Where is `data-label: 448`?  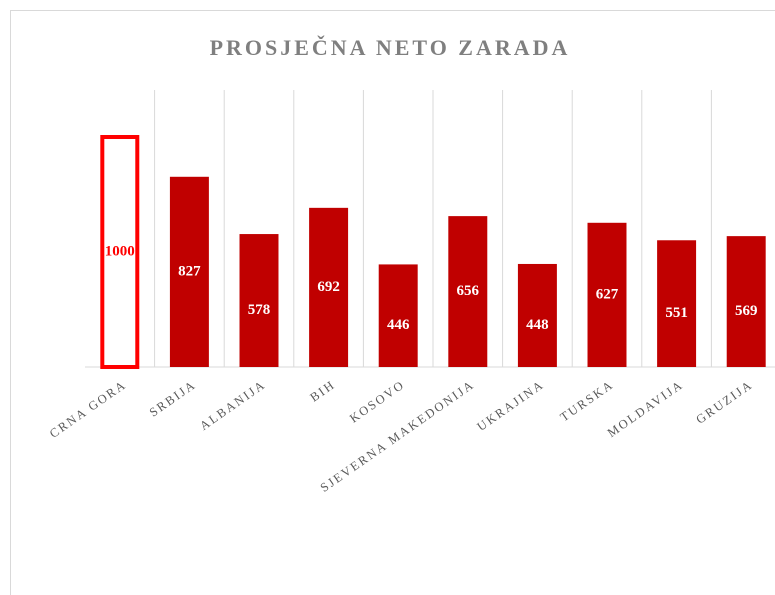
data-label: 448 is located at coordinates (537, 325).